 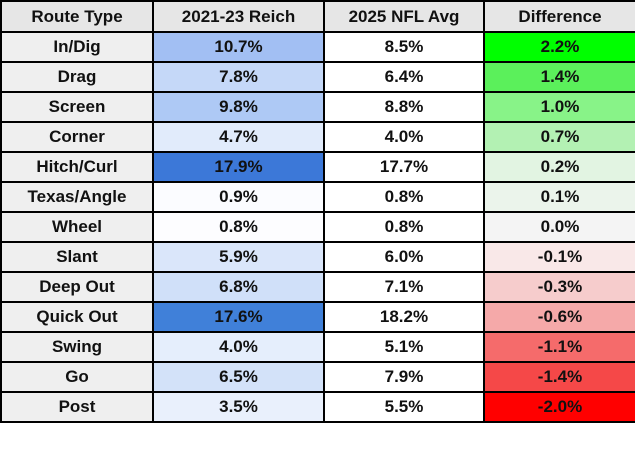 What do you see at coordinates (559, 407) in the screenshot?
I see `value-cell: -2.0%` at bounding box center [559, 407].